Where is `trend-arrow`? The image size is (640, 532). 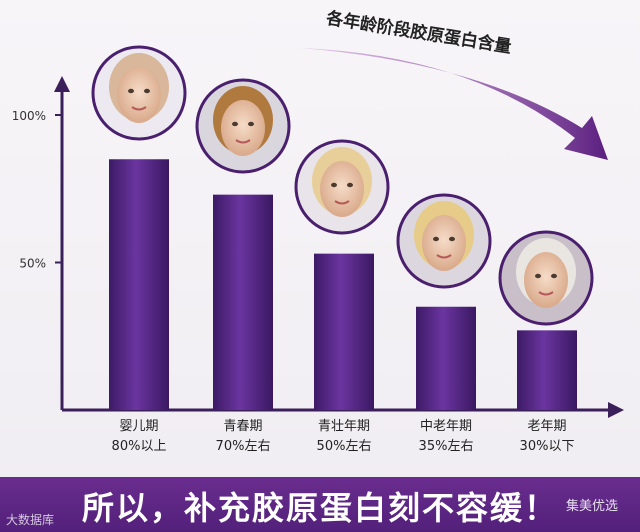 trend-arrow is located at coordinates (454, 104).